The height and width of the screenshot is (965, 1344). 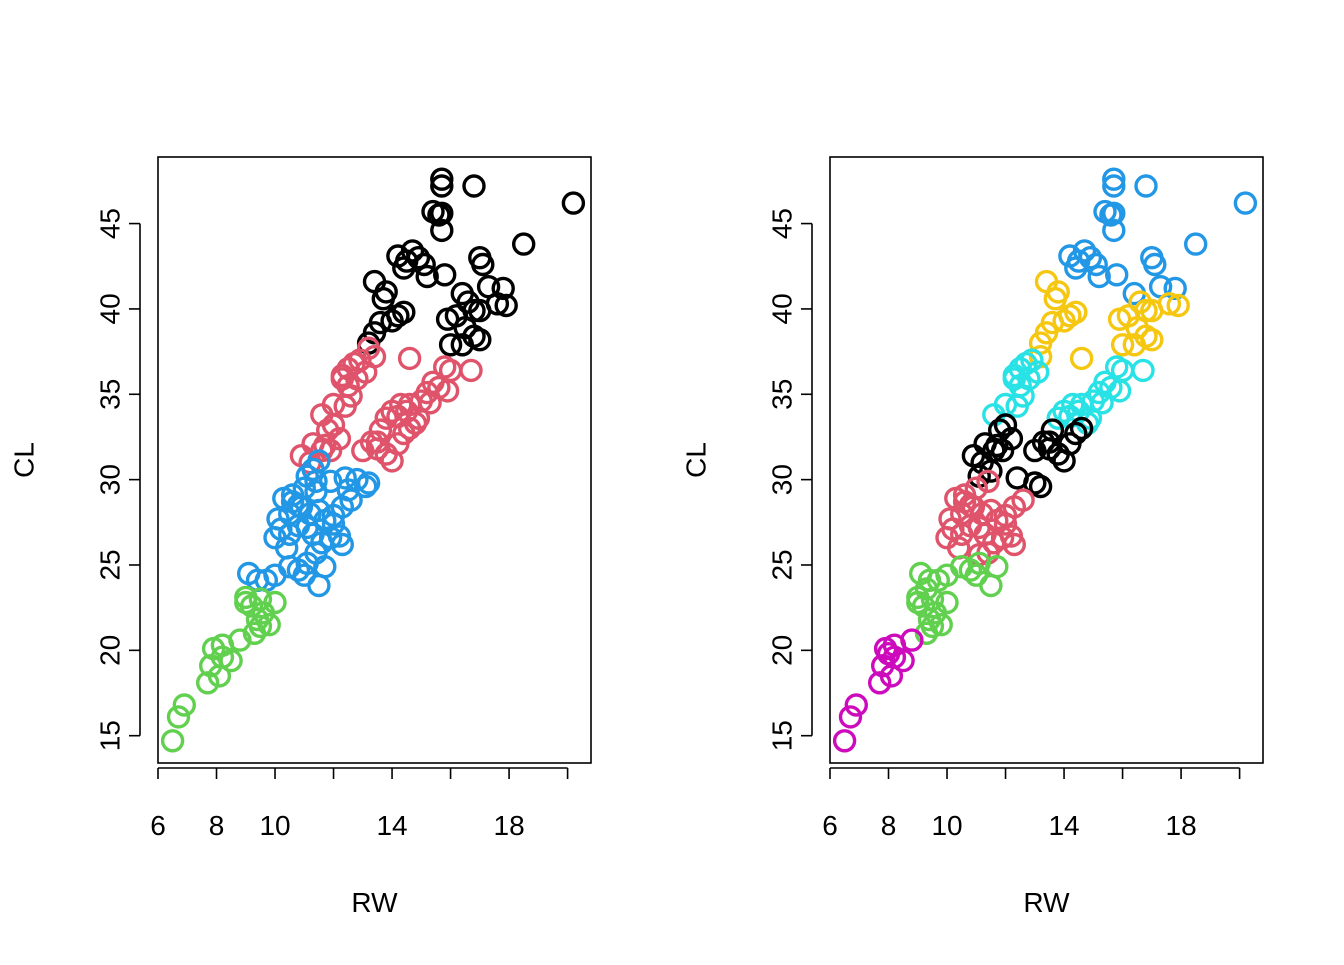 I want to click on left-y-tick-label: 15, so click(x=110, y=735).